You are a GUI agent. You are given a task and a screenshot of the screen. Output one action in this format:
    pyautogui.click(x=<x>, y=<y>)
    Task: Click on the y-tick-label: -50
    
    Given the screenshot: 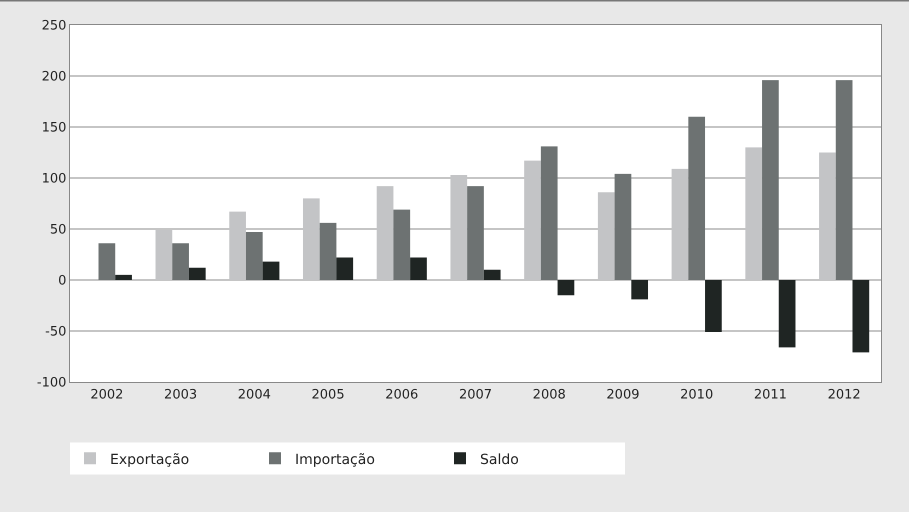 What is the action you would take?
    pyautogui.click(x=55, y=332)
    